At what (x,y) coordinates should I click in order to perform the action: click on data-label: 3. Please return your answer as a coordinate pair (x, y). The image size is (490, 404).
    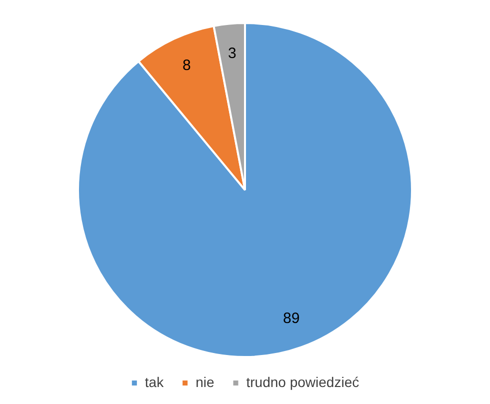
    Looking at the image, I should click on (232, 53).